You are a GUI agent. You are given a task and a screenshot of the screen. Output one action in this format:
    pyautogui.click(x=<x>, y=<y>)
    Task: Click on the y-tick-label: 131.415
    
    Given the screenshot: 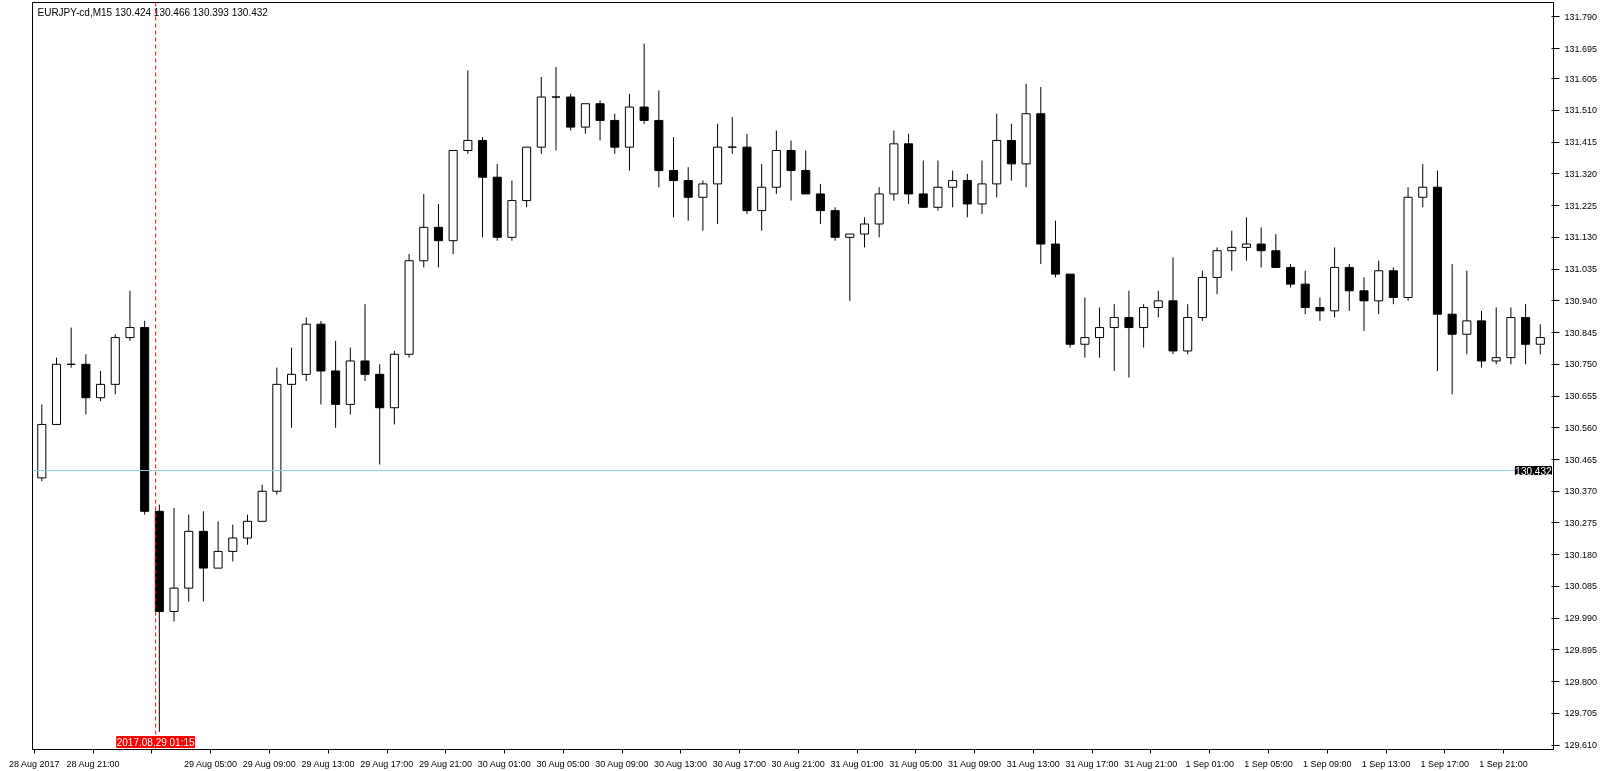 What is the action you would take?
    pyautogui.click(x=1581, y=142)
    